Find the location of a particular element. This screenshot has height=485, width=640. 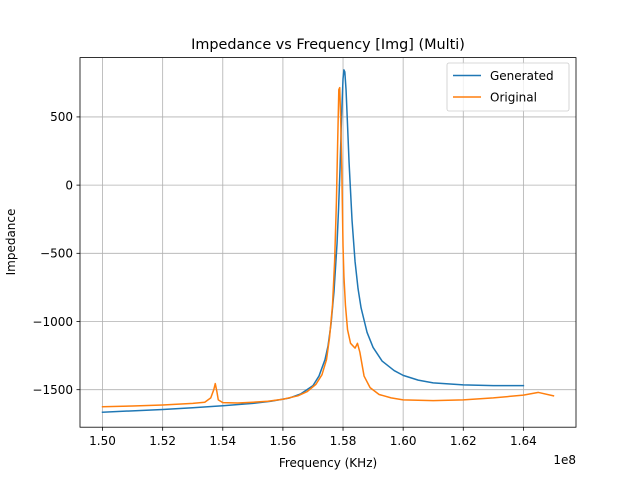

x-tick-label: 1.62 is located at coordinates (463, 441).